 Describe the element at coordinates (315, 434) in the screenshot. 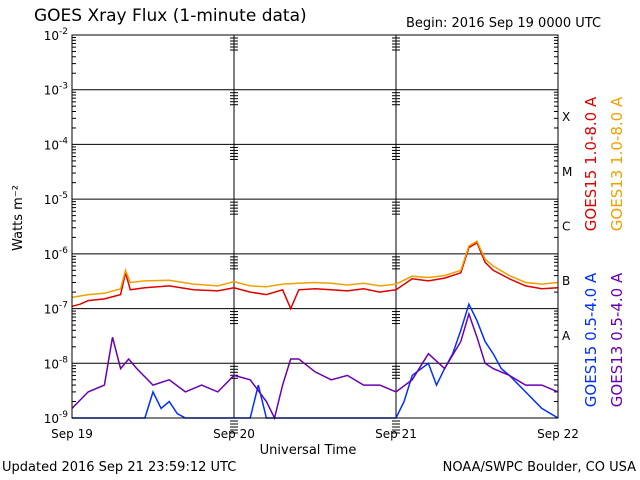

I see `x-tick-labels: Sep 19 Sep 20 Sep 21 Sep 22` at that location.